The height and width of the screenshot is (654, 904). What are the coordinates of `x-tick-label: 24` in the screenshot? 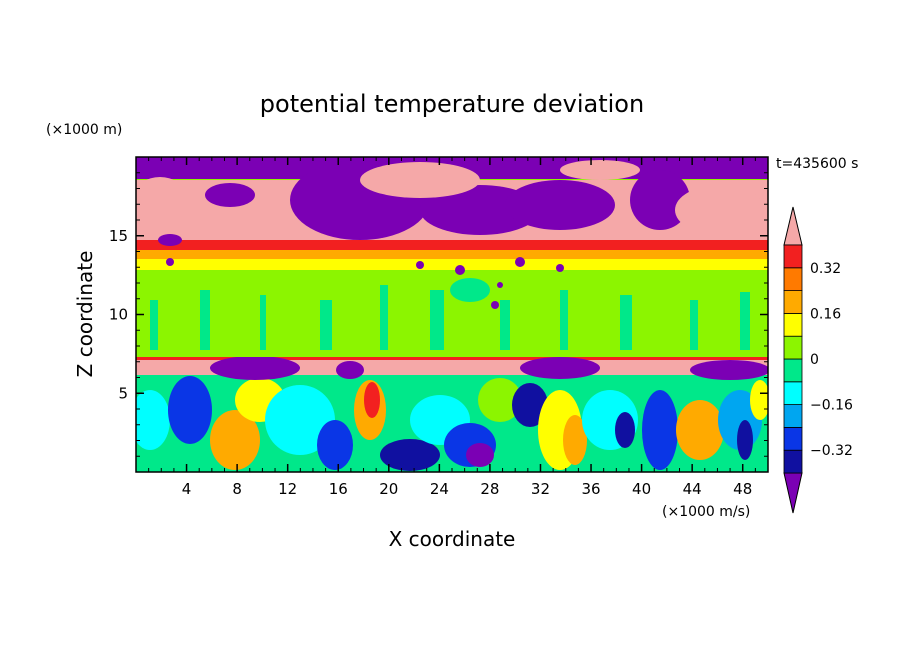 It's located at (439, 489).